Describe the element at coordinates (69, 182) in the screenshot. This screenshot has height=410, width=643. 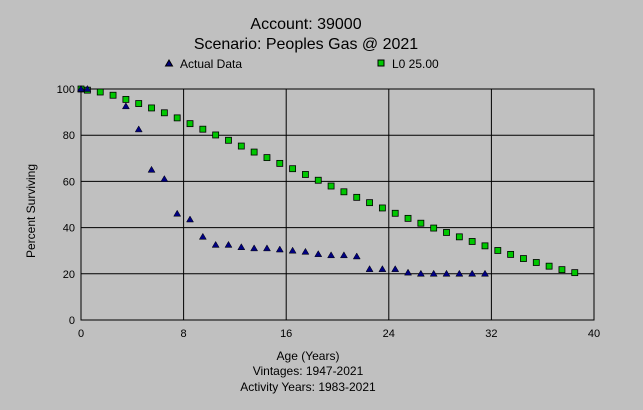
I see `y-tick-label: 60` at that location.